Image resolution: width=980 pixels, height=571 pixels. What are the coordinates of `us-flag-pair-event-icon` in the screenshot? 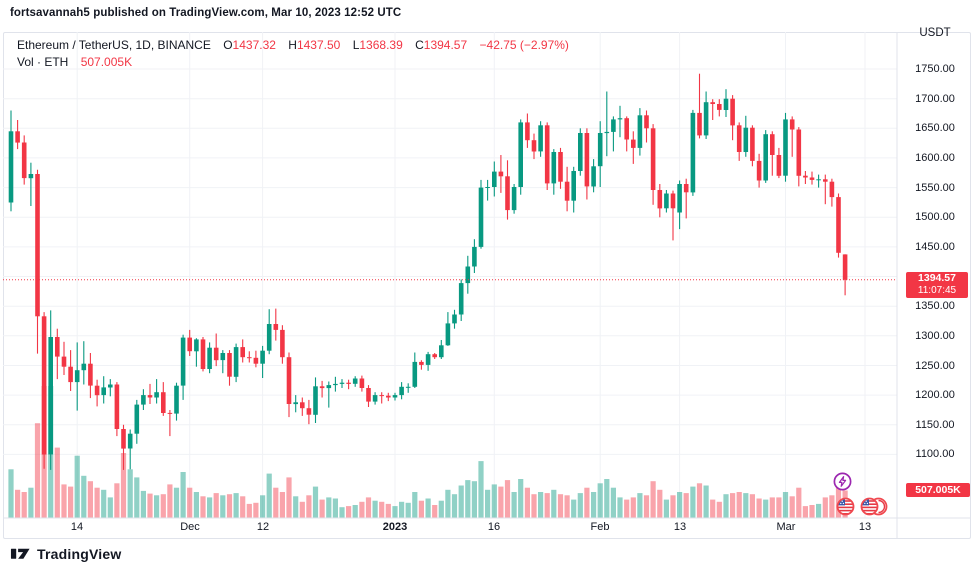 It's located at (874, 506).